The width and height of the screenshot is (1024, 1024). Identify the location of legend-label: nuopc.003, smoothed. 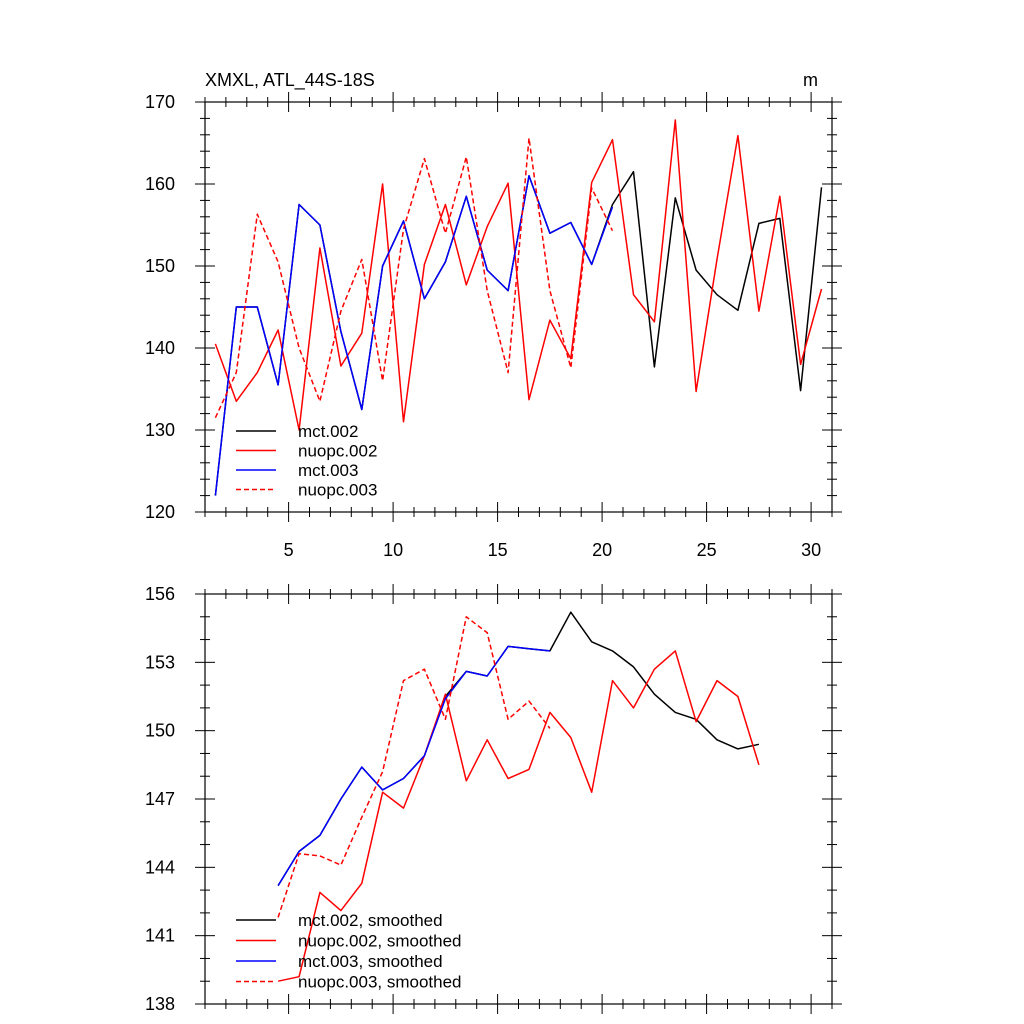
(380, 982).